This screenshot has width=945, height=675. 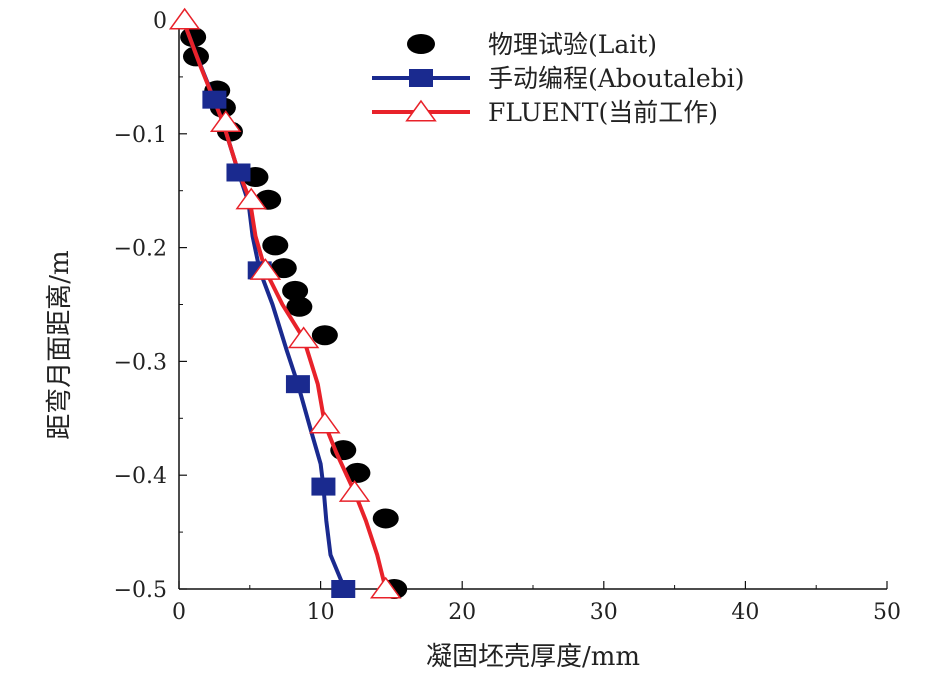 I want to click on legend-label-fluent: FLUENT(当前工作), so click(x=603, y=112).